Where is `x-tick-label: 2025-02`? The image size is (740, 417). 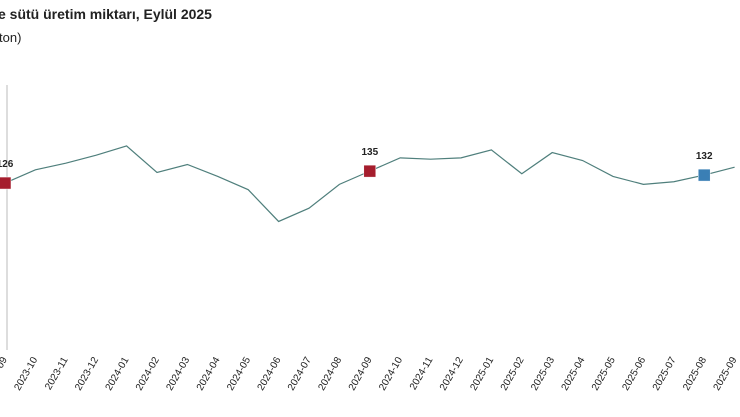 x-tick-label: 2025-02 is located at coordinates (513, 374).